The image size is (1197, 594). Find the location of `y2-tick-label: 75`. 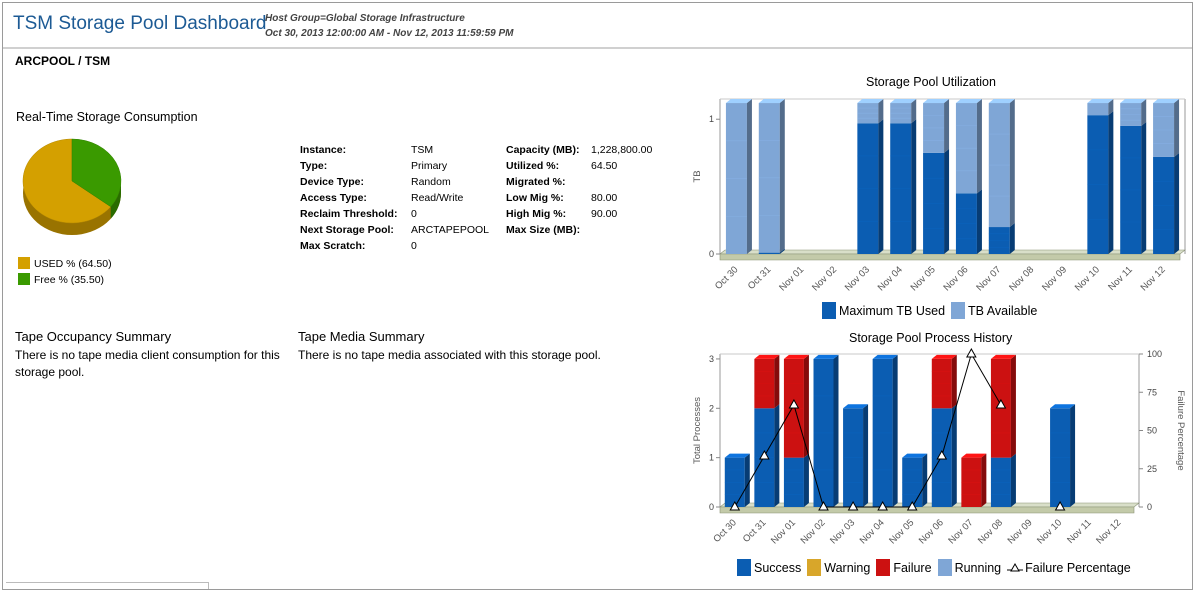

y2-tick-label: 75 is located at coordinates (1152, 392).